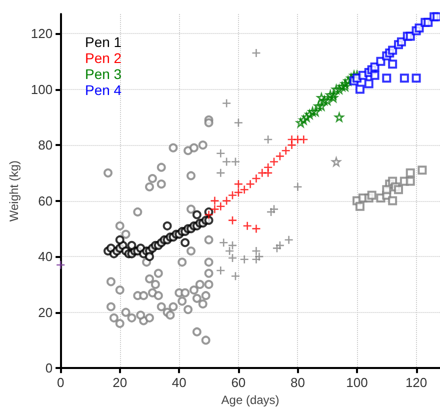 The image size is (440, 411). What do you see at coordinates (416, 382) in the screenshot?
I see `x-tick-label: 120` at bounding box center [416, 382].